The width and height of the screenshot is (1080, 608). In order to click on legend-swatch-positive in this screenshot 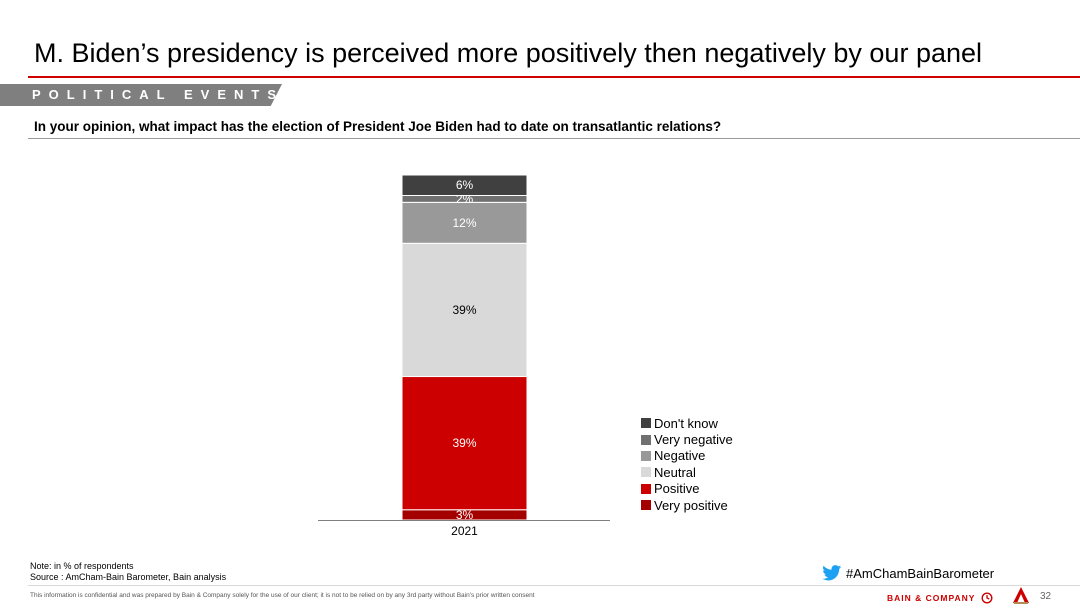, I will do `click(646, 488)`.